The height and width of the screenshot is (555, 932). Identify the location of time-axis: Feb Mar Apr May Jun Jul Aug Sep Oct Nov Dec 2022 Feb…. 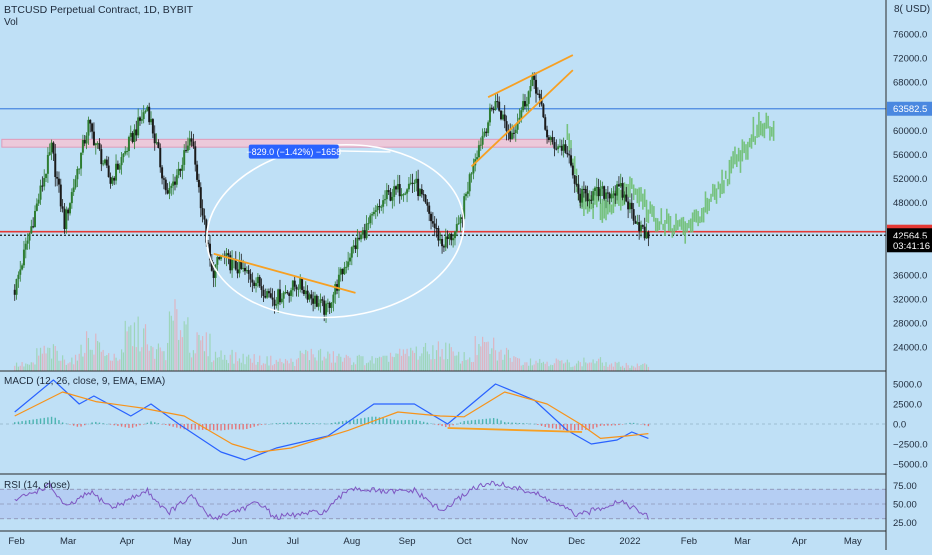
(435, 541).